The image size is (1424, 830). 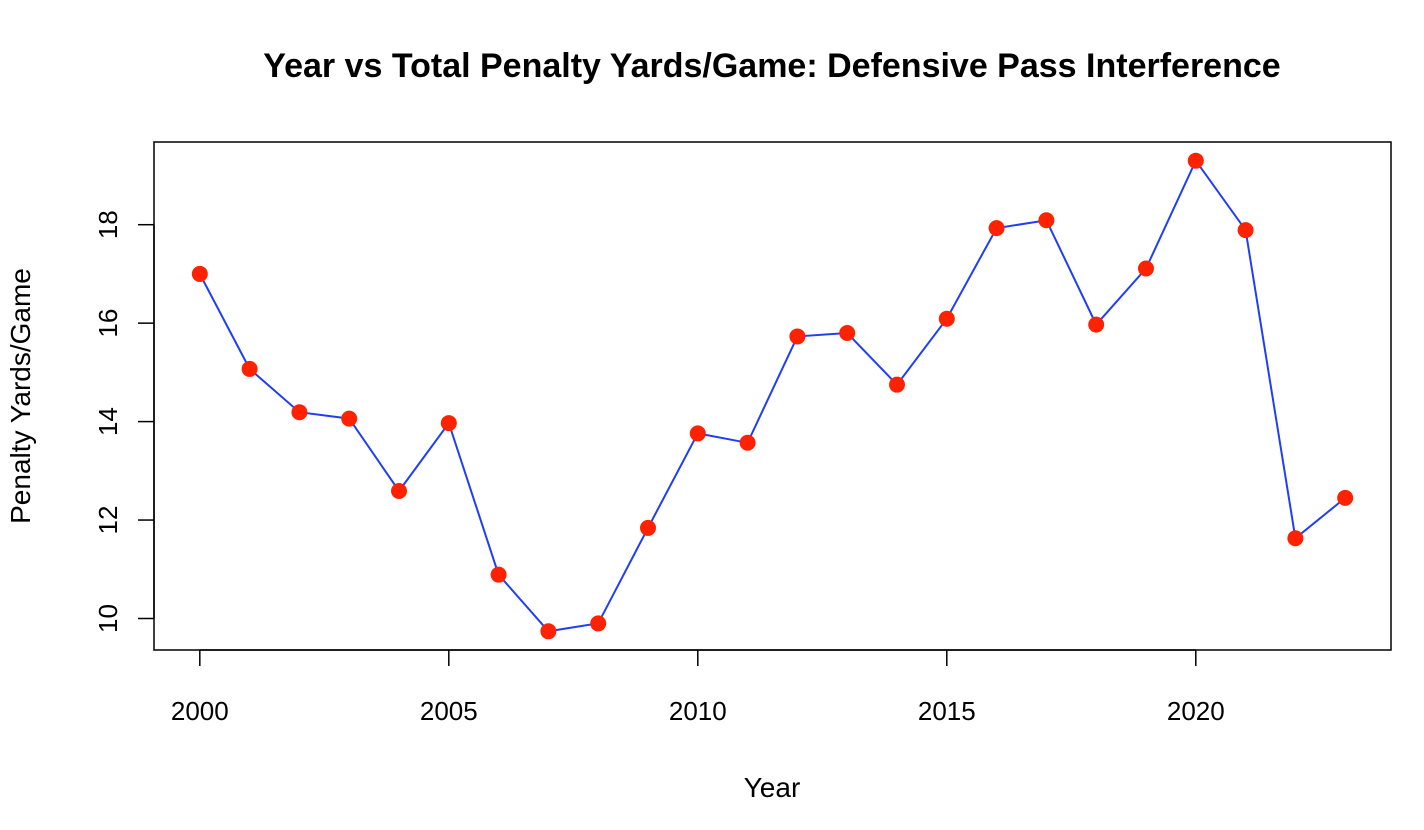 What do you see at coordinates (199, 273) in the screenshot?
I see `data-point-2000` at bounding box center [199, 273].